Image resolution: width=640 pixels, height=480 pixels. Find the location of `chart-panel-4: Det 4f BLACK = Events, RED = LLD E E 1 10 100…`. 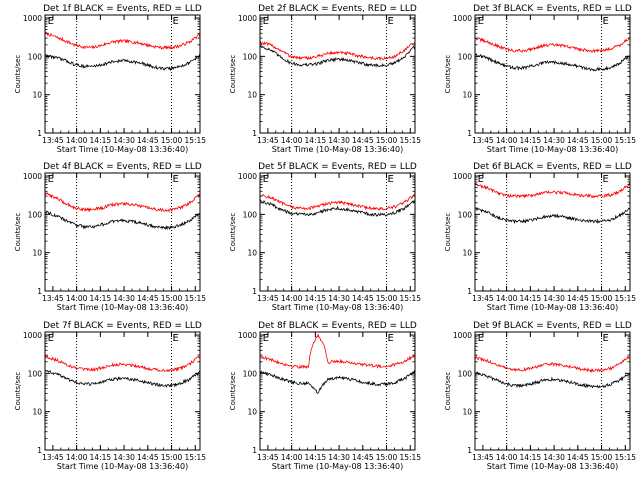

chart-panel-4: Det 4f BLACK = Events, RED = LLD E E 1 10 100… is located at coordinates (110, 237).